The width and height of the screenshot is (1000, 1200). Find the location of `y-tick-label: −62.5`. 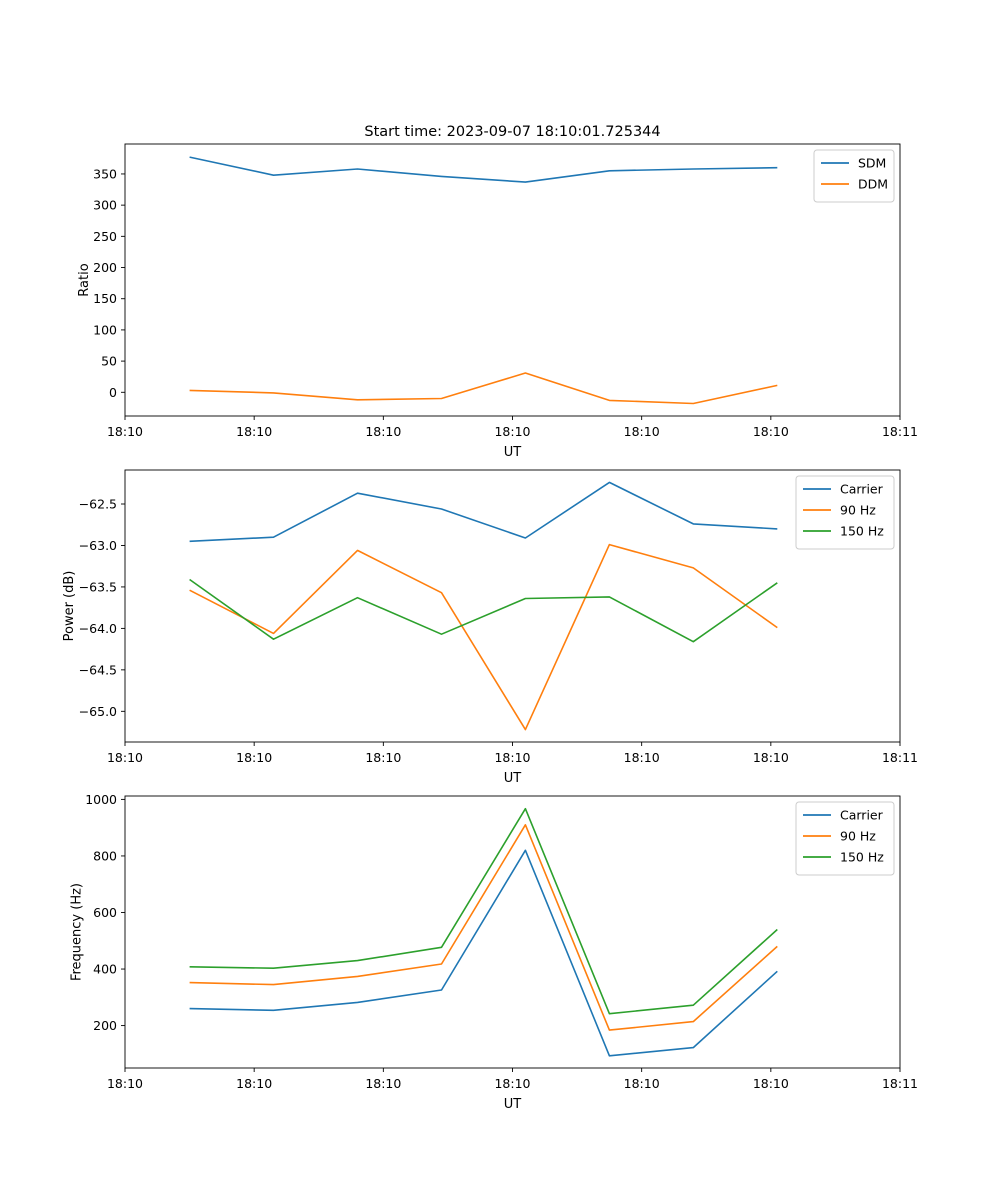

y-tick-label: −62.5 is located at coordinates (98, 504).